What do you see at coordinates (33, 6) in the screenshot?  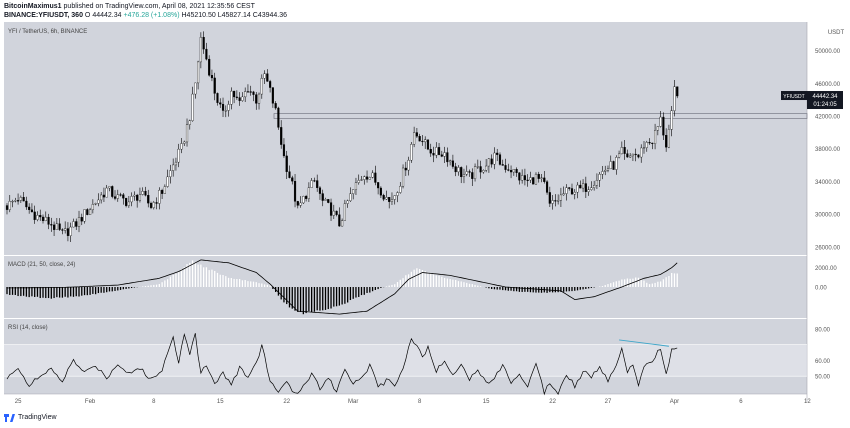 I see `author: BitcoinMaximus1` at bounding box center [33, 6].